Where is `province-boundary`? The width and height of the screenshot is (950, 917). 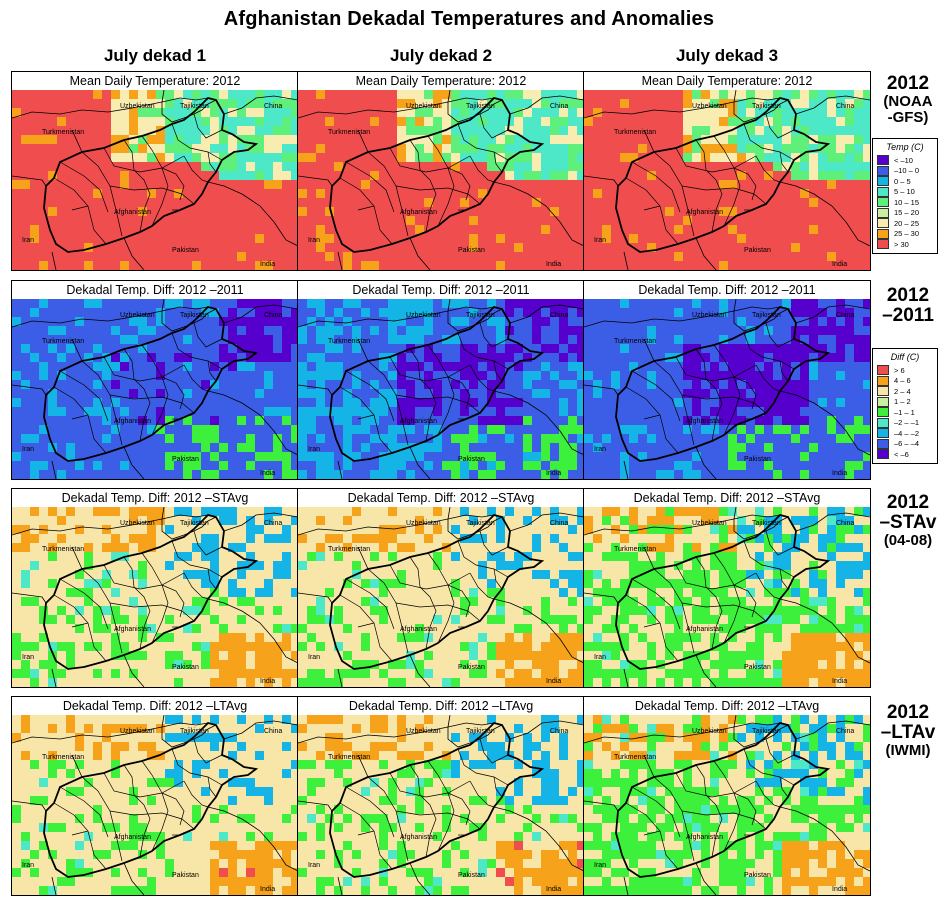 province-boundary is located at coordinates (714, 201).